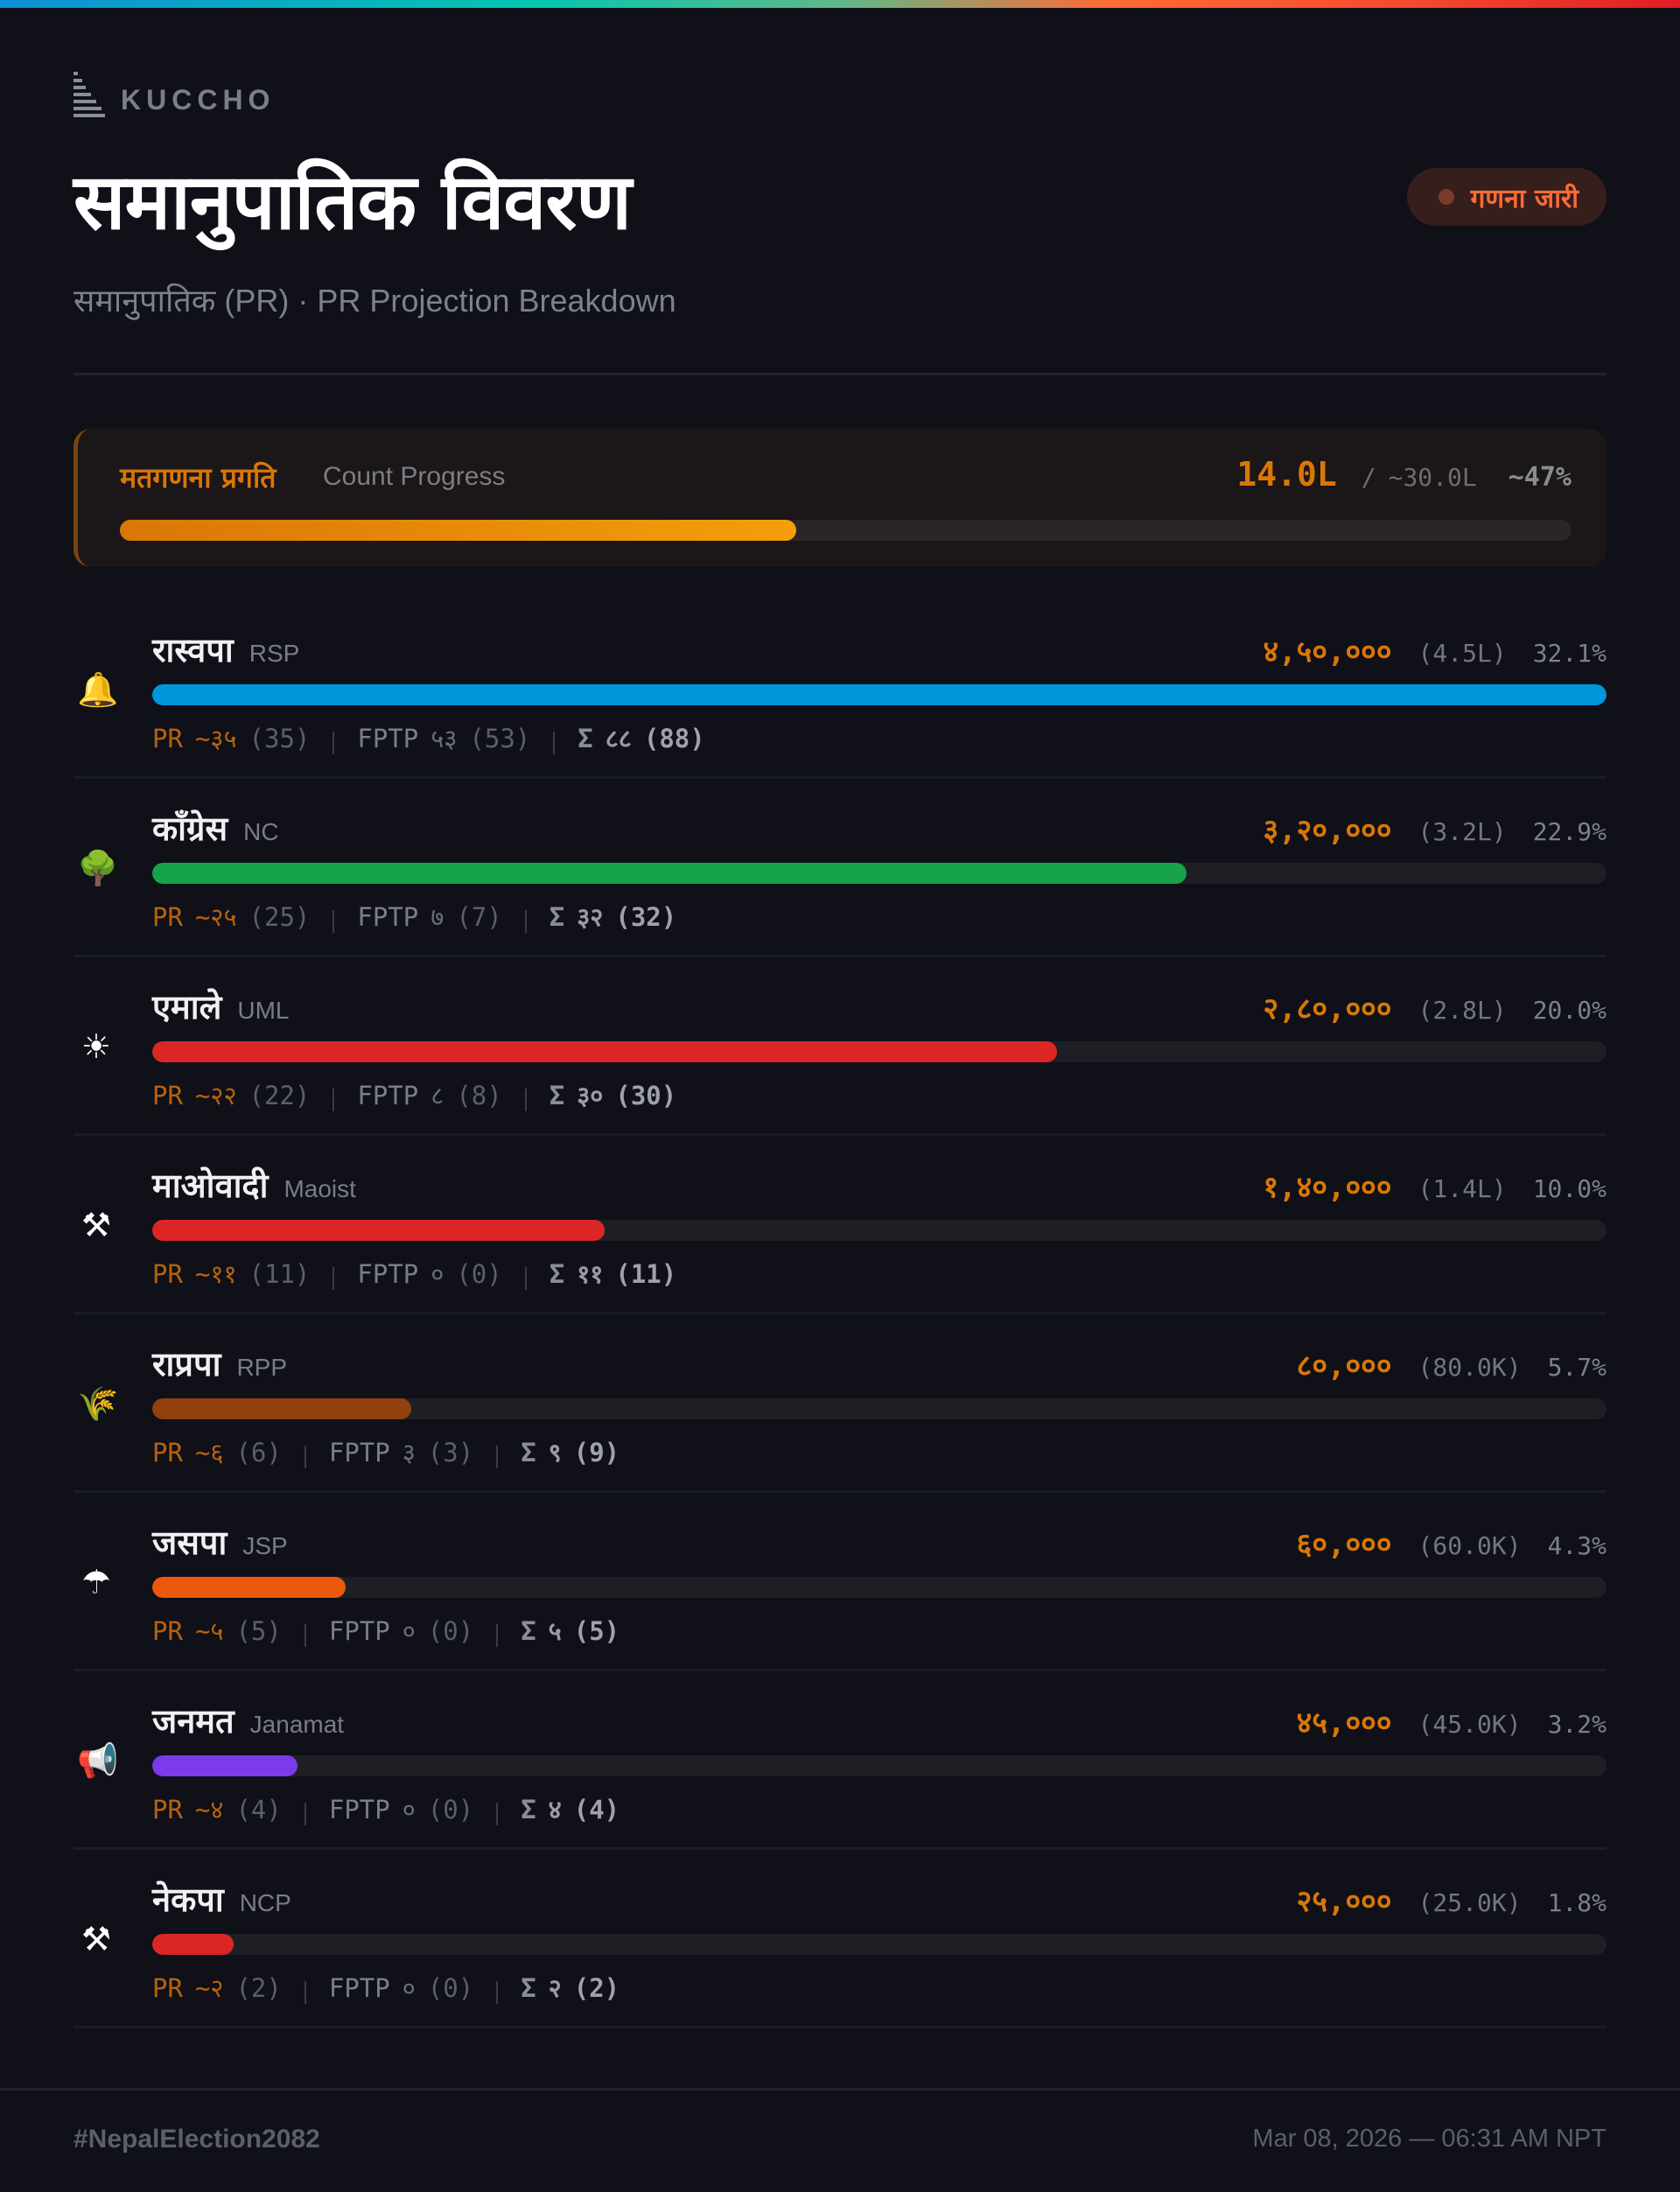 This screenshot has height=2192, width=1680. I want to click on pr-seats: (22), so click(279, 1095).